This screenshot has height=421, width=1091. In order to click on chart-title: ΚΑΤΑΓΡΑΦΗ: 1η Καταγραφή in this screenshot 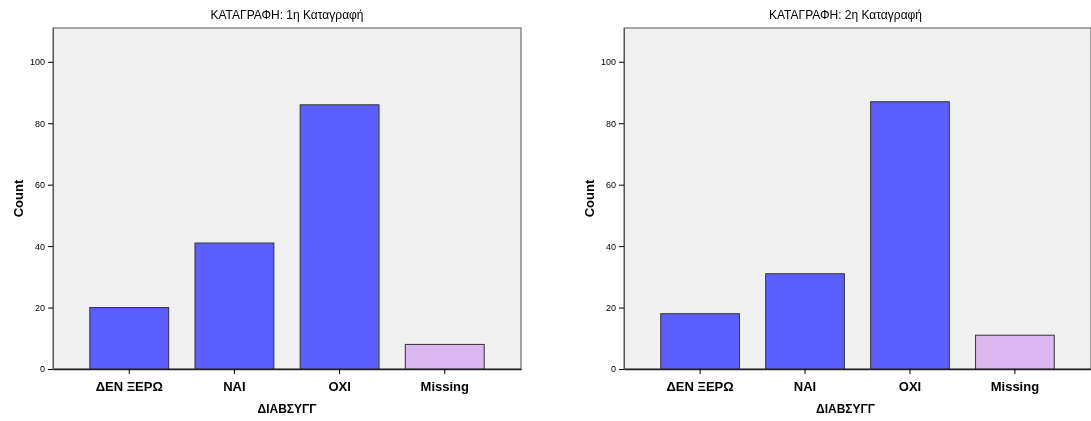, I will do `click(287, 15)`.